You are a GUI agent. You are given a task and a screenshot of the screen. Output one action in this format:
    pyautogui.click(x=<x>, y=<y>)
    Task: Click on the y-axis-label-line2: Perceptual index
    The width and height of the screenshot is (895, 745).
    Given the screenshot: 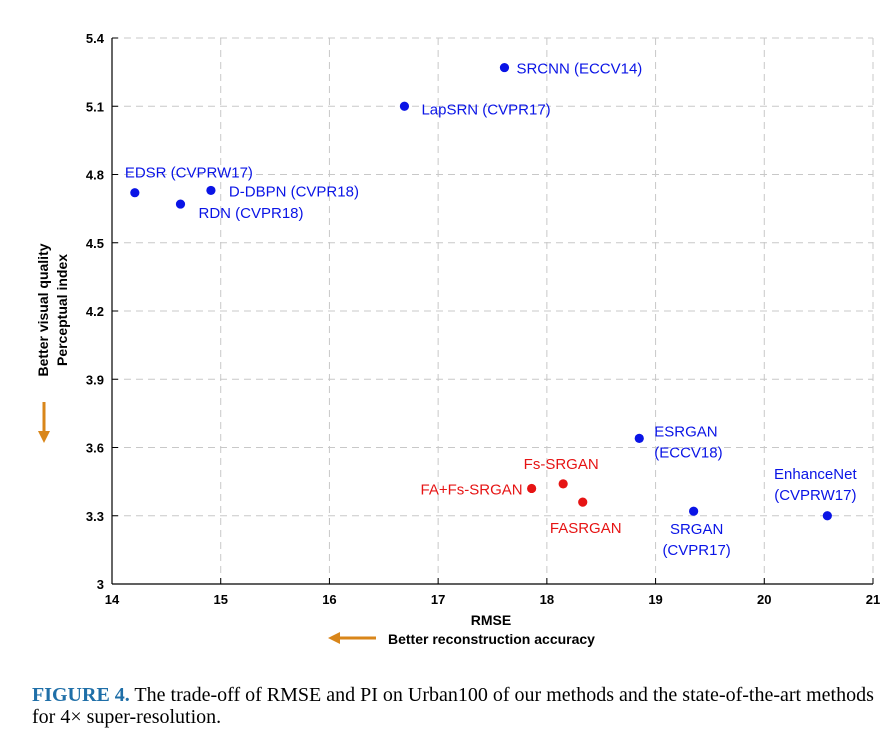 What is the action you would take?
    pyautogui.click(x=62, y=310)
    